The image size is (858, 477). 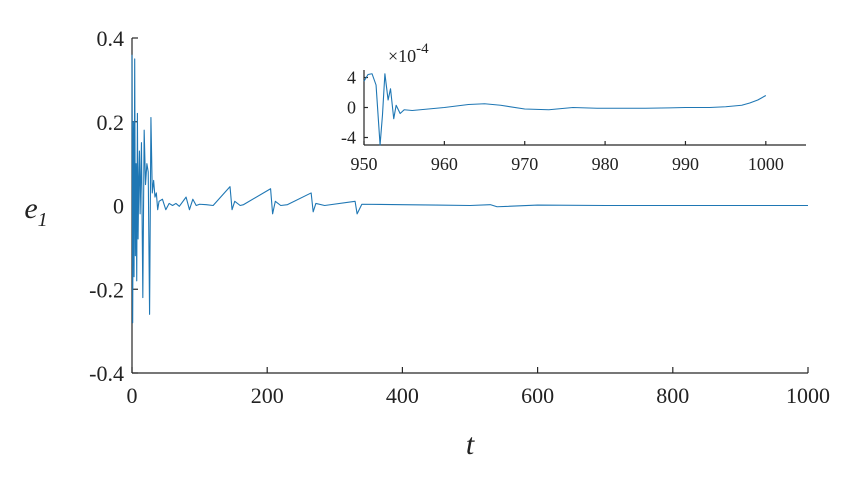 I want to click on main-x-tick-label: 600, so click(x=537, y=395).